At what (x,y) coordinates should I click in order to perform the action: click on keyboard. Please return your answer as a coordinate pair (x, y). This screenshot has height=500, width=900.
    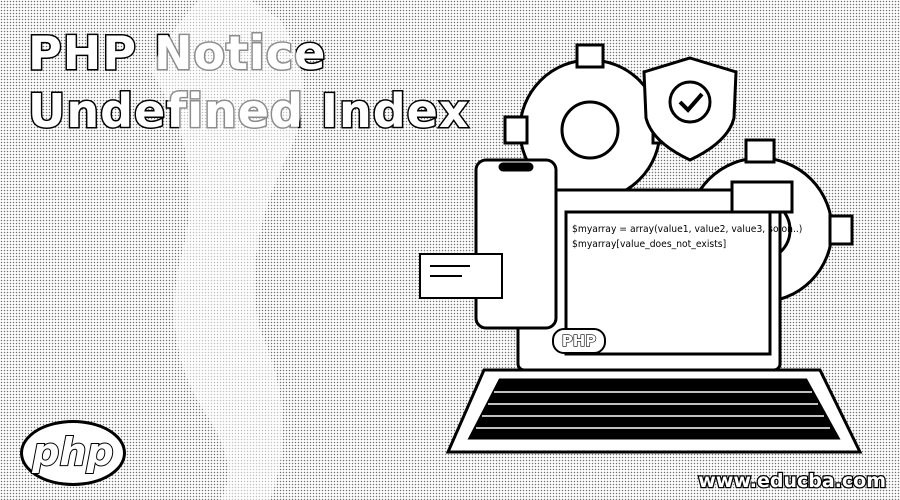
    Looking at the image, I should click on (654, 411).